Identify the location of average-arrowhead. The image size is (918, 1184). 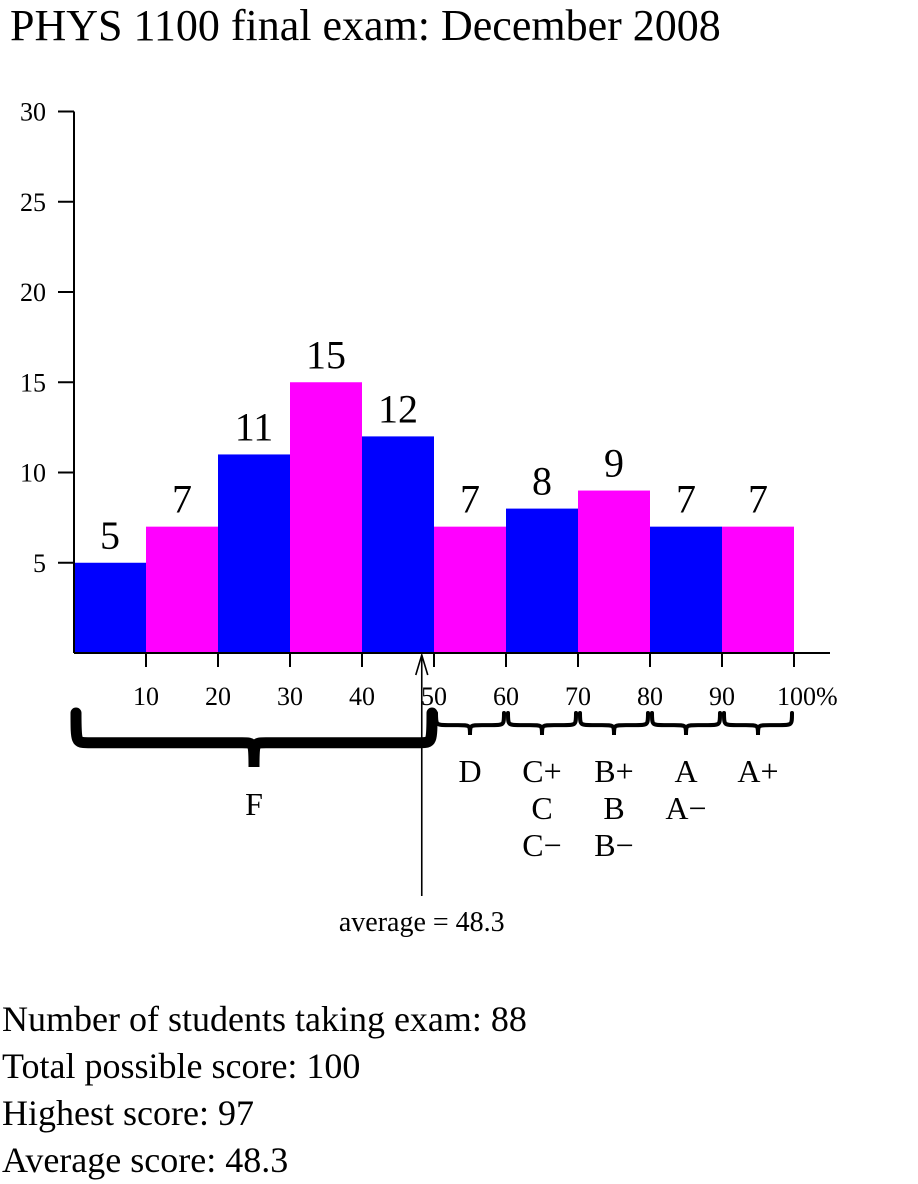
(421, 664).